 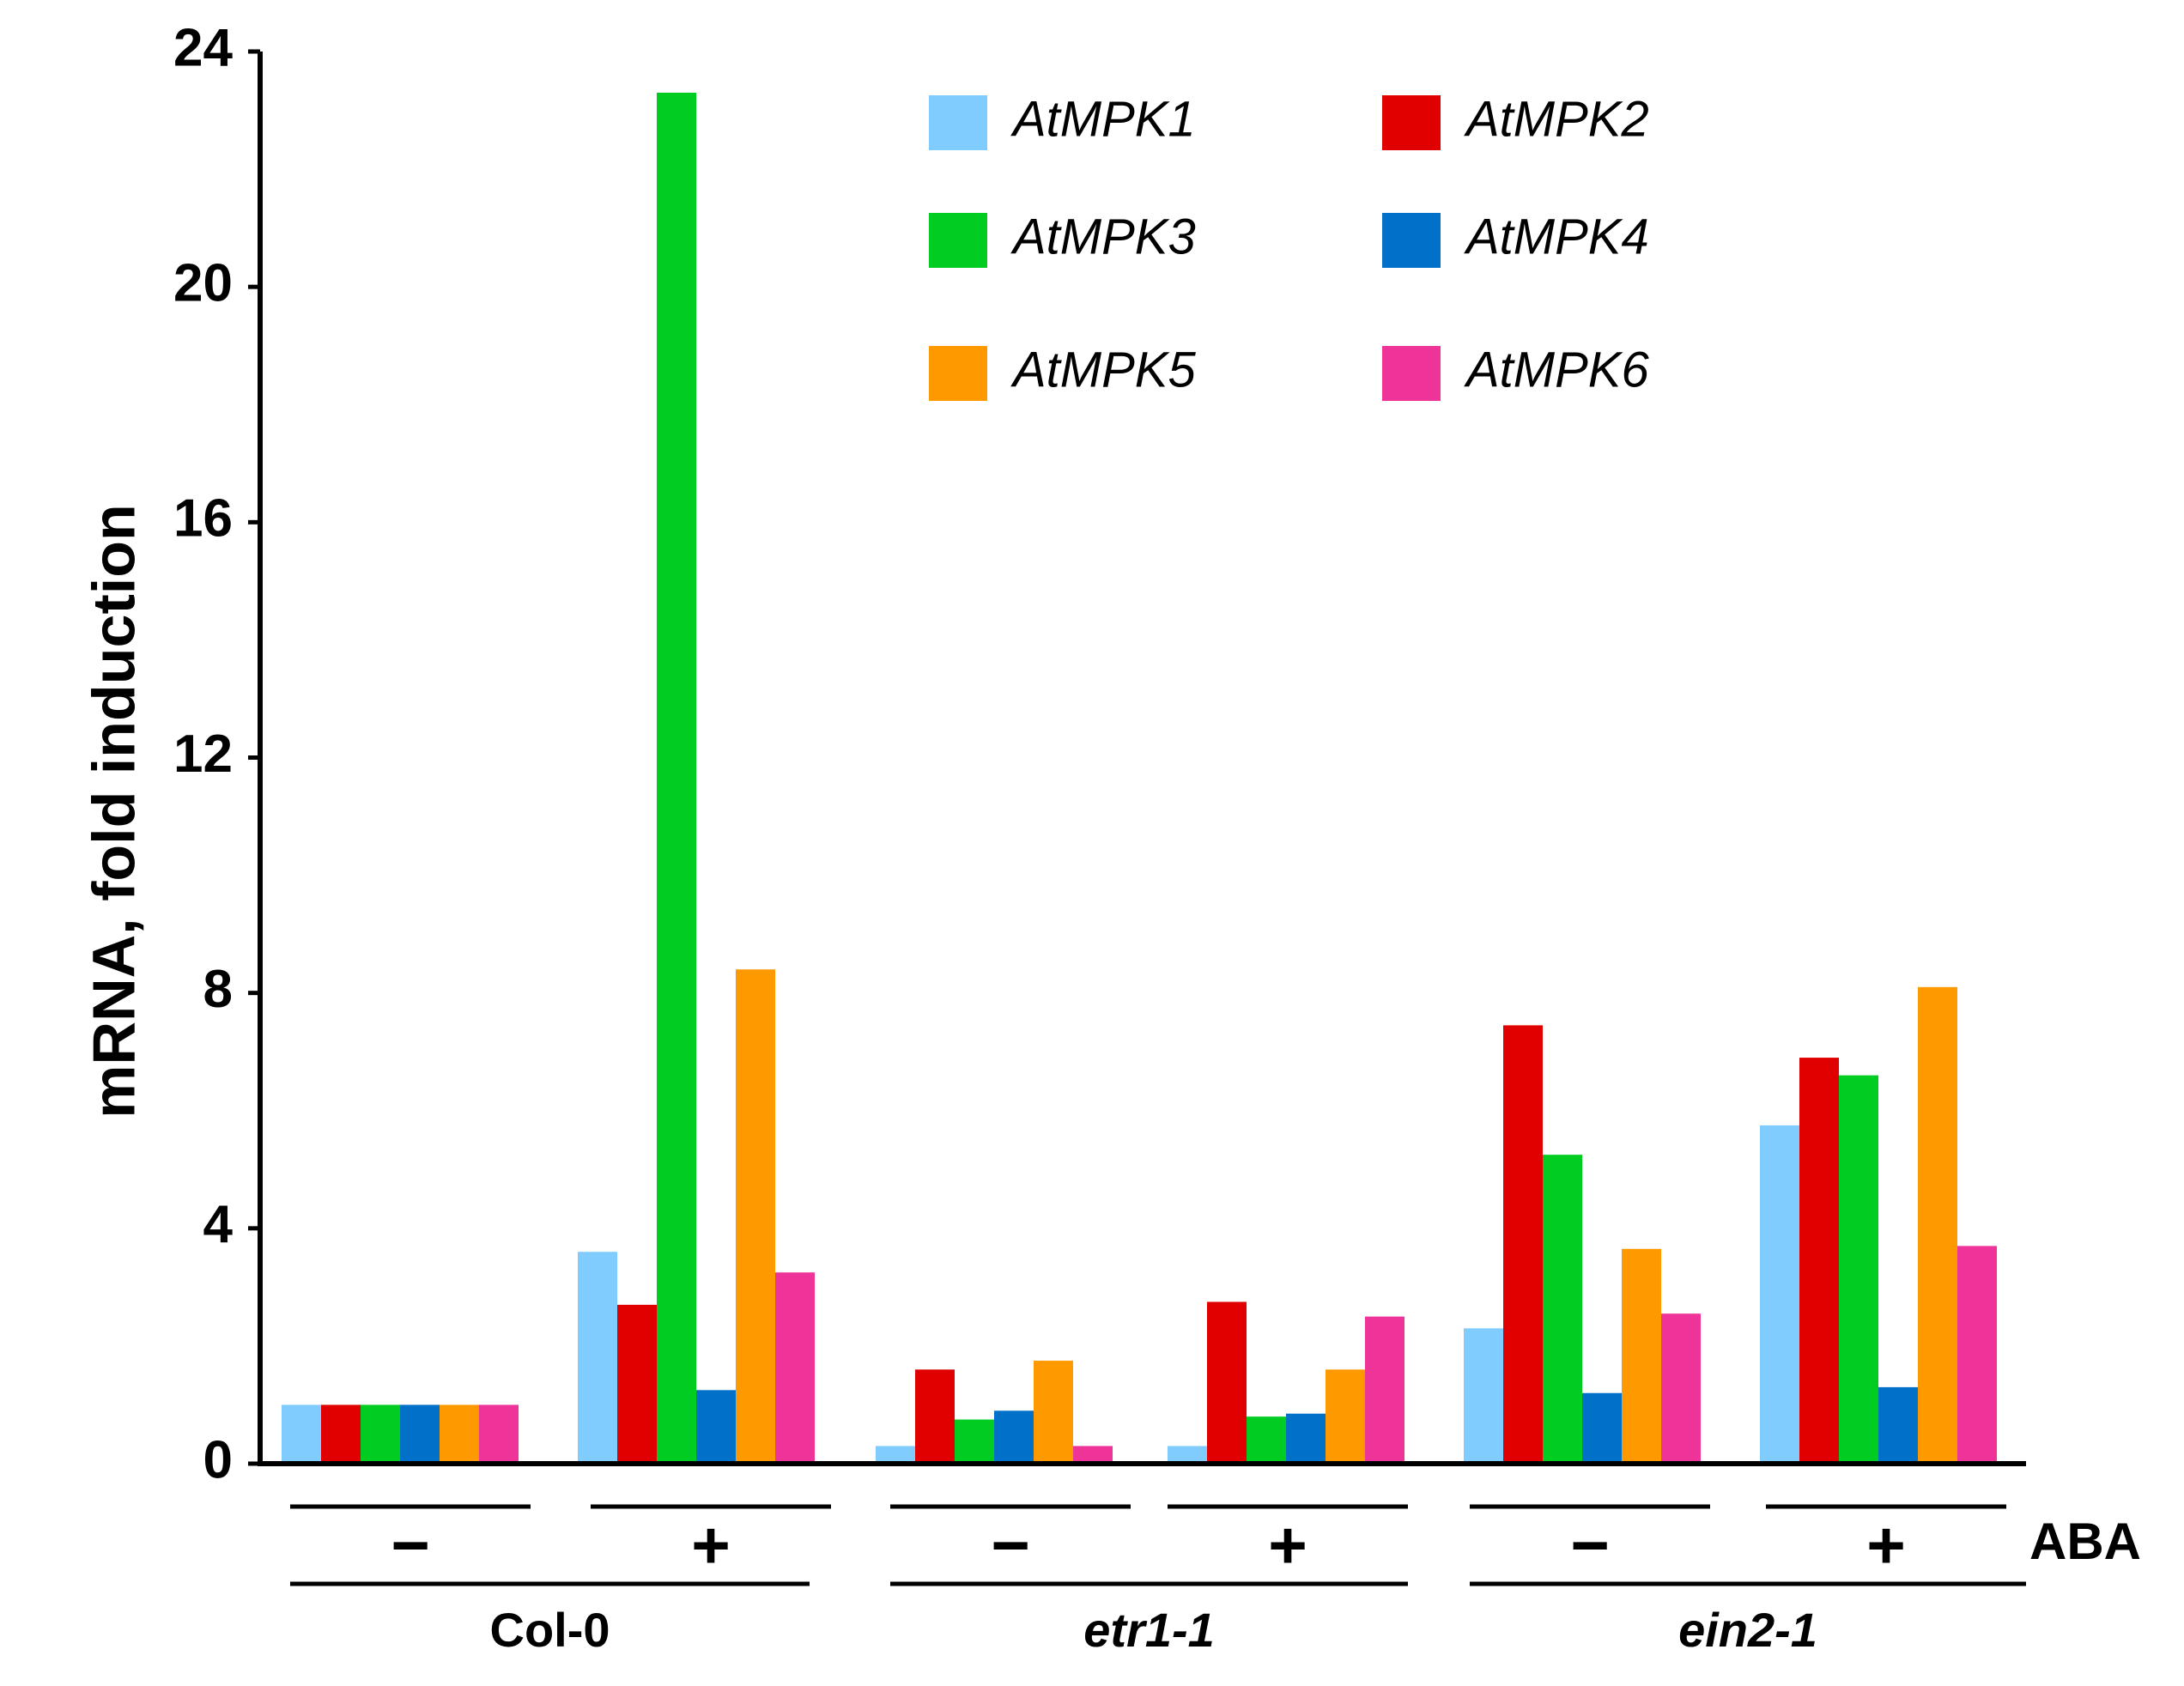 What do you see at coordinates (1103, 119) in the screenshot?
I see `legend-label-atmpk1: AtMPK1` at bounding box center [1103, 119].